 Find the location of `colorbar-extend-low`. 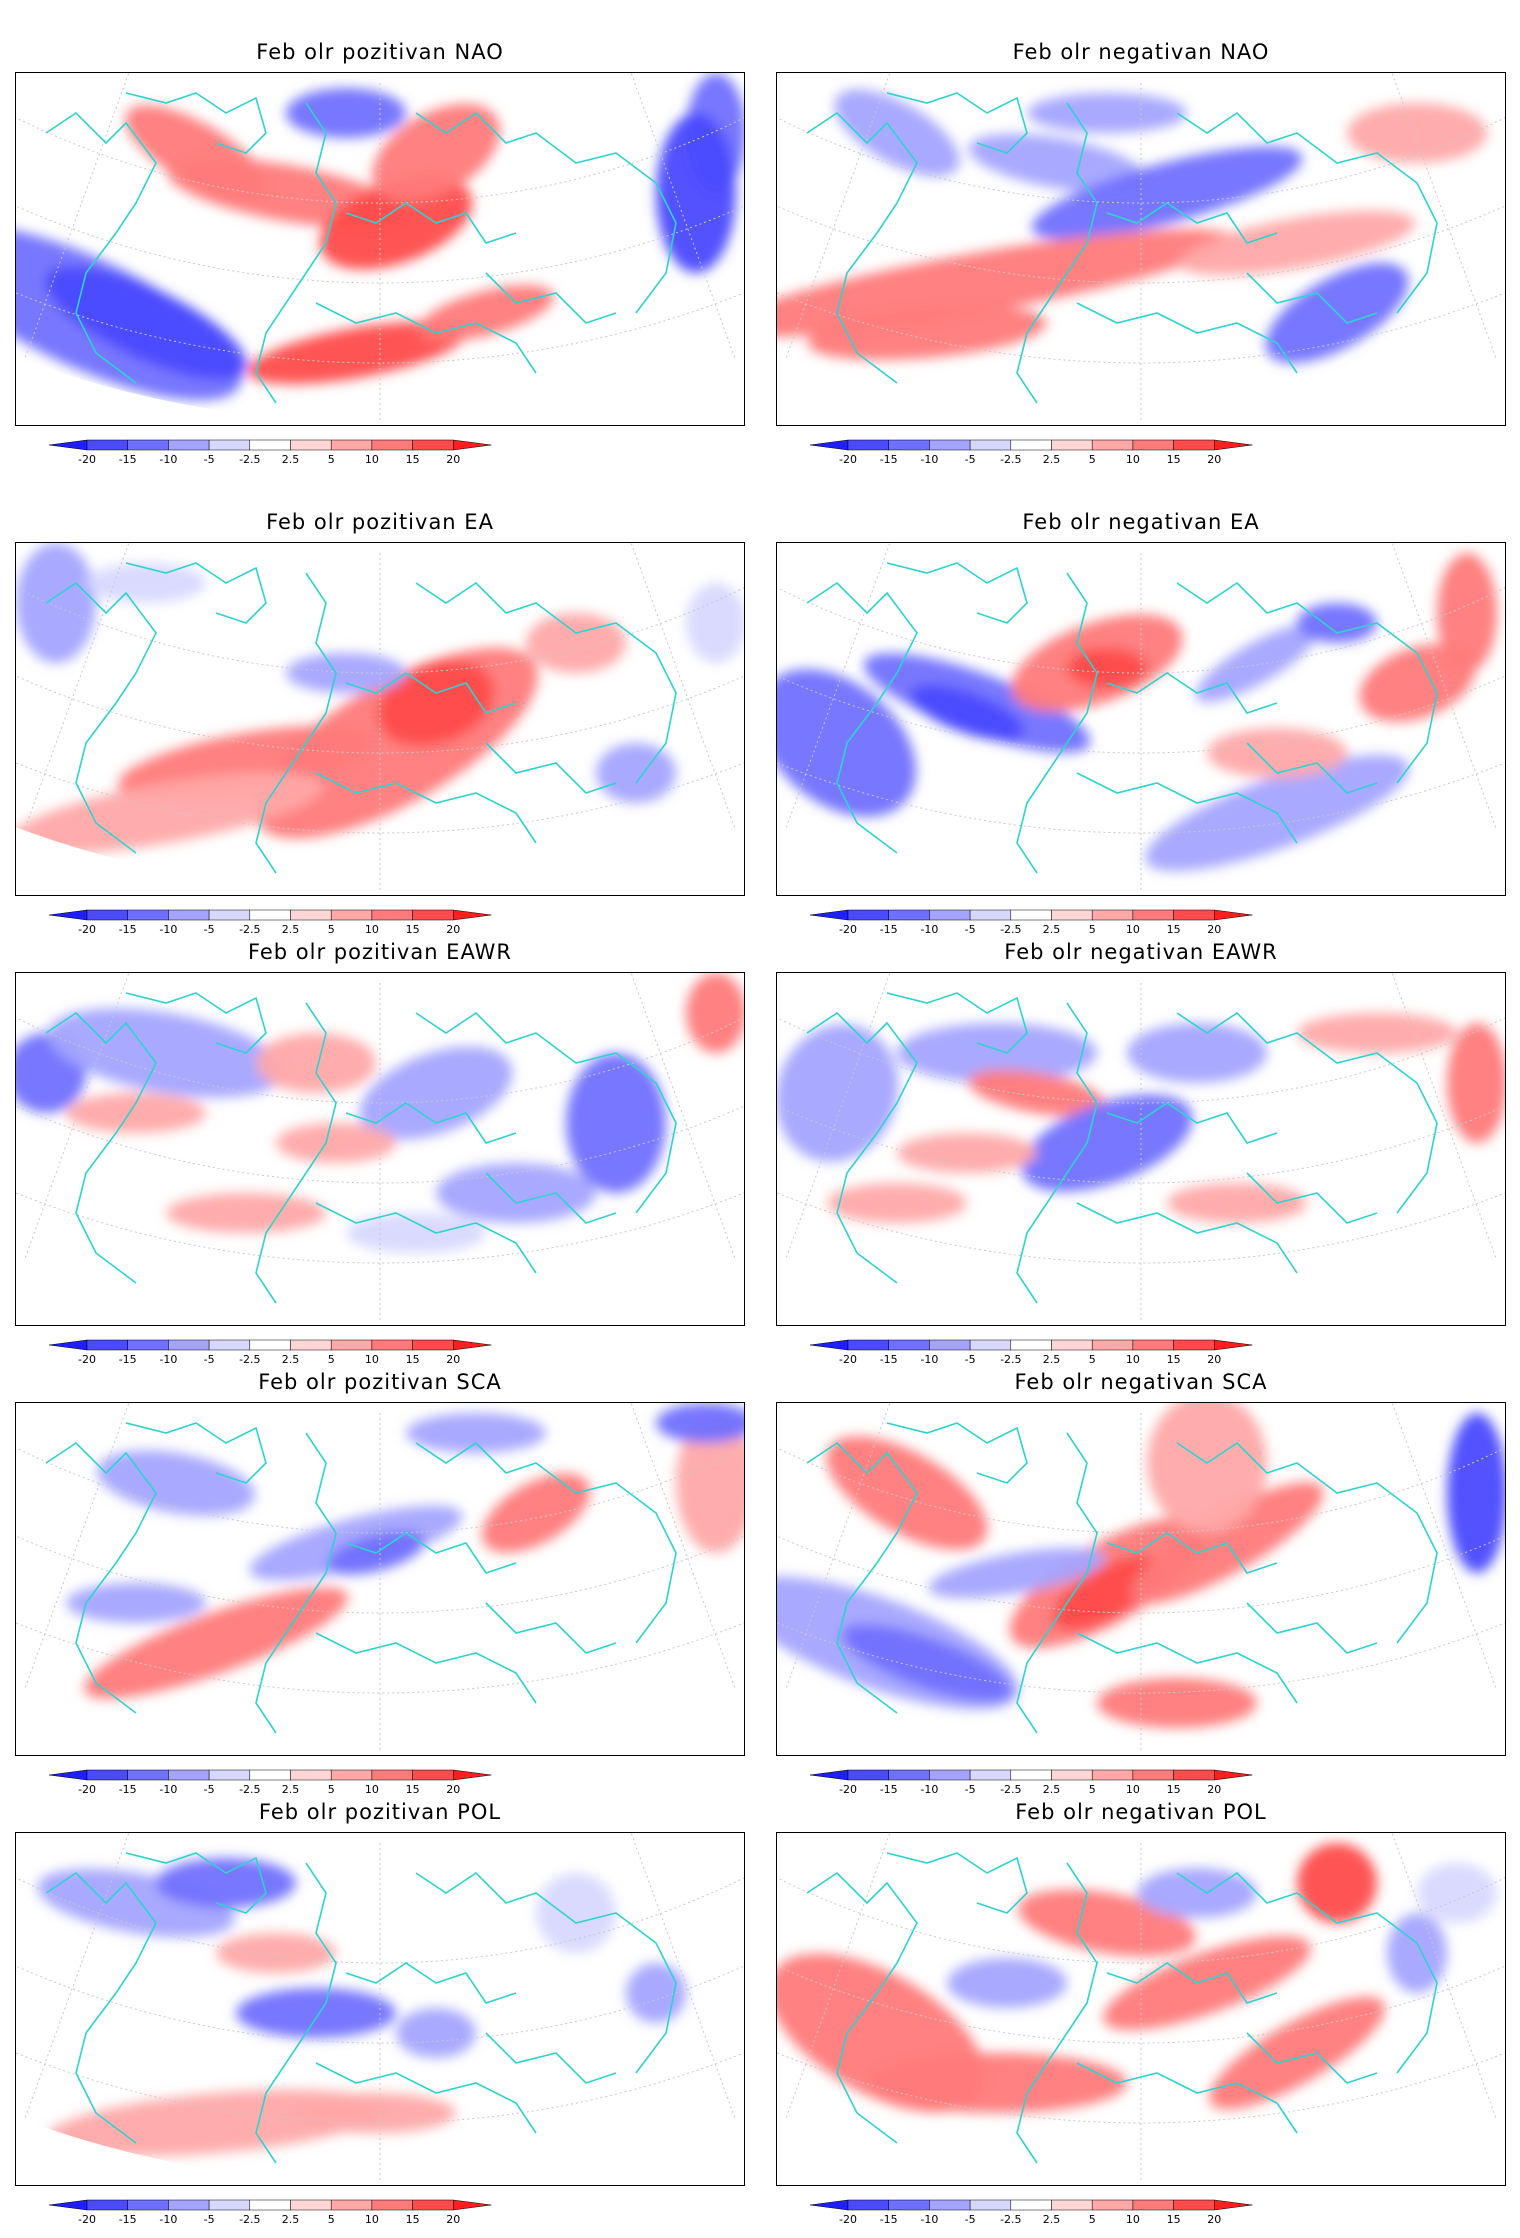

colorbar-extend-low is located at coordinates (68, 915).